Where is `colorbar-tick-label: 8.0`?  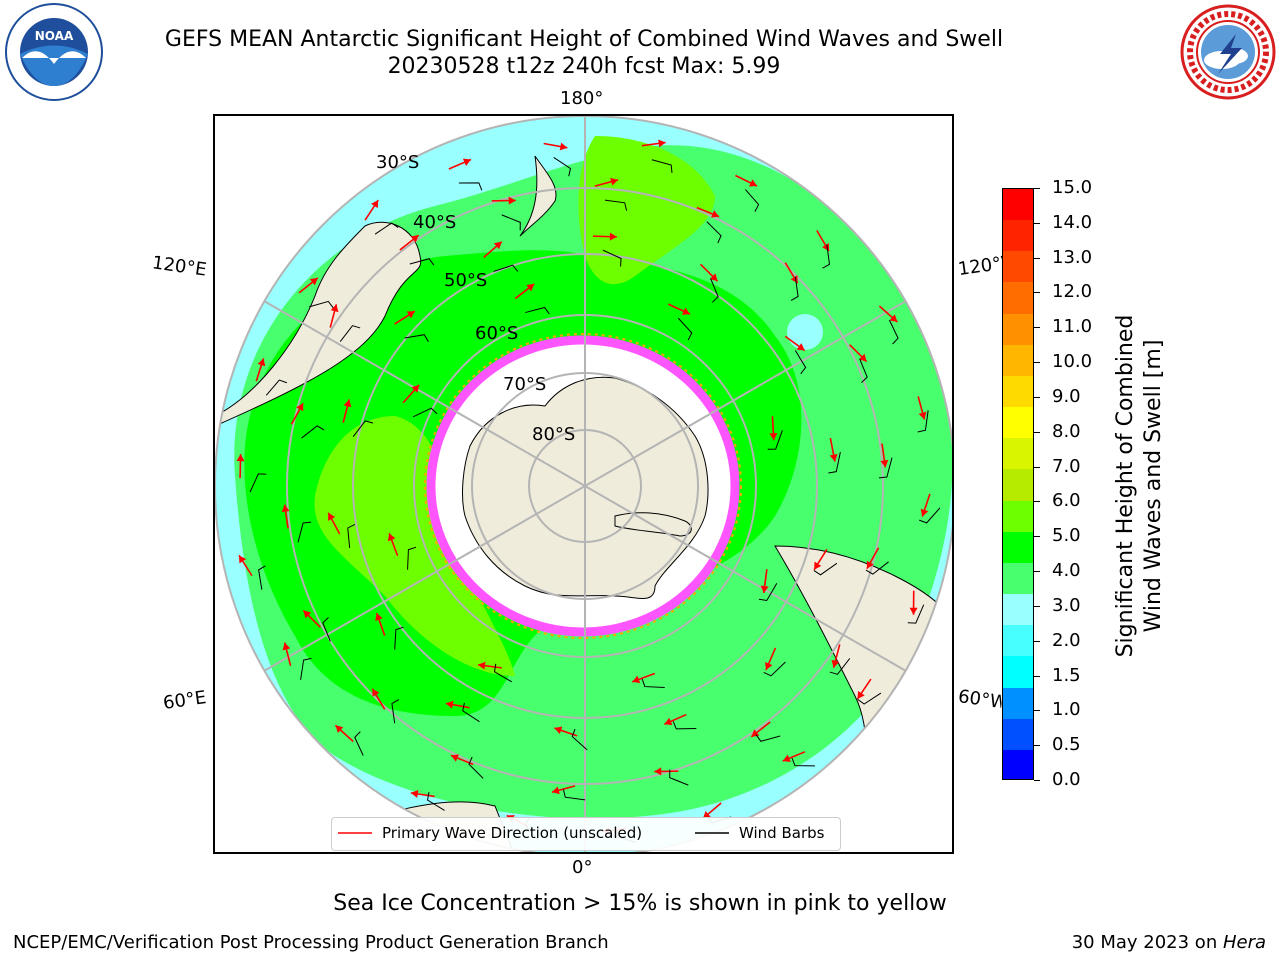 colorbar-tick-label: 8.0 is located at coordinates (1066, 431).